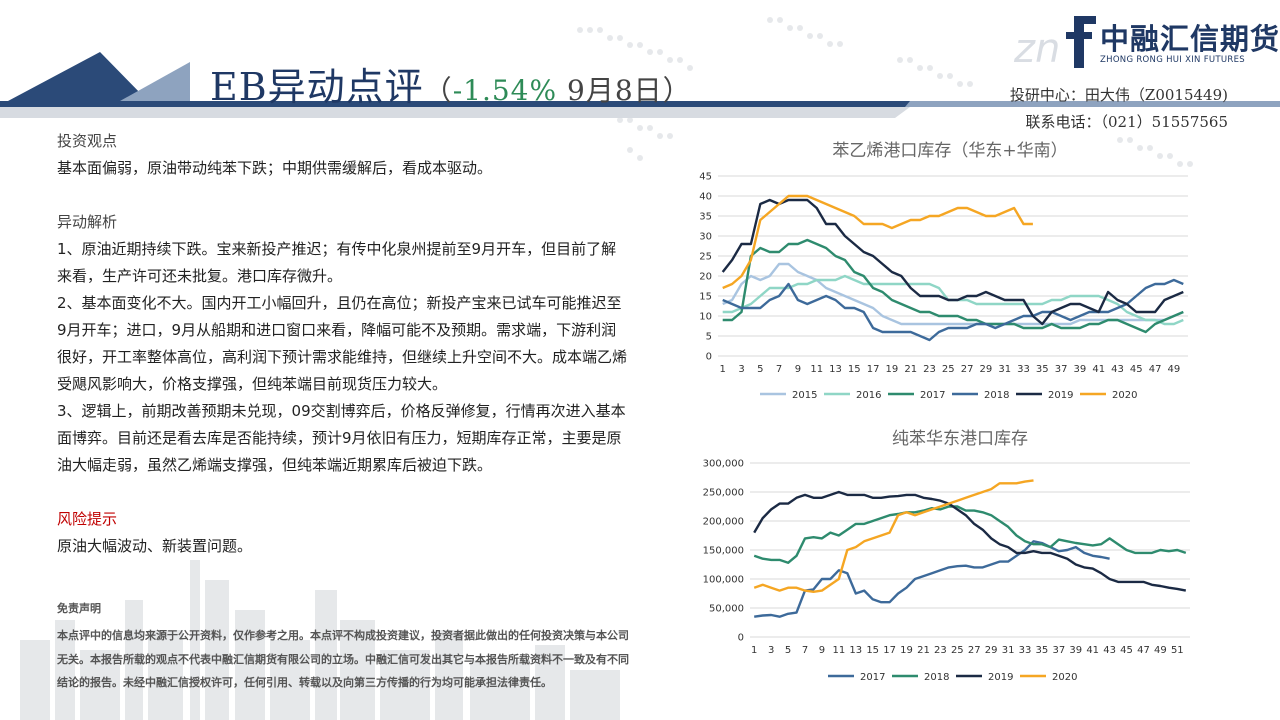 Image resolution: width=1280 pixels, height=720 pixels. Describe the element at coordinates (1126, 122) in the screenshot. I see `phone-line: 联系电话：（021）51557565` at that location.